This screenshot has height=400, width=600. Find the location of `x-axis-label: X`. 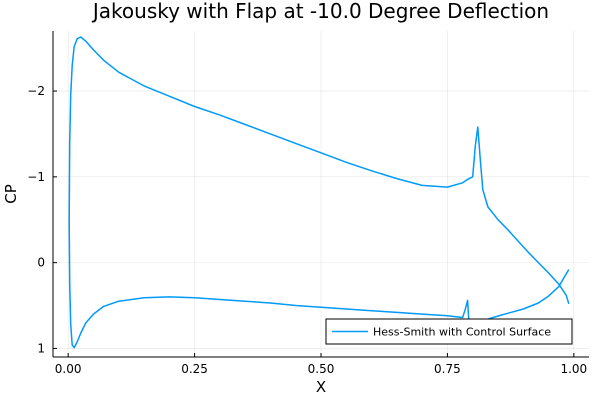

x-axis-label: X is located at coordinates (321, 387).